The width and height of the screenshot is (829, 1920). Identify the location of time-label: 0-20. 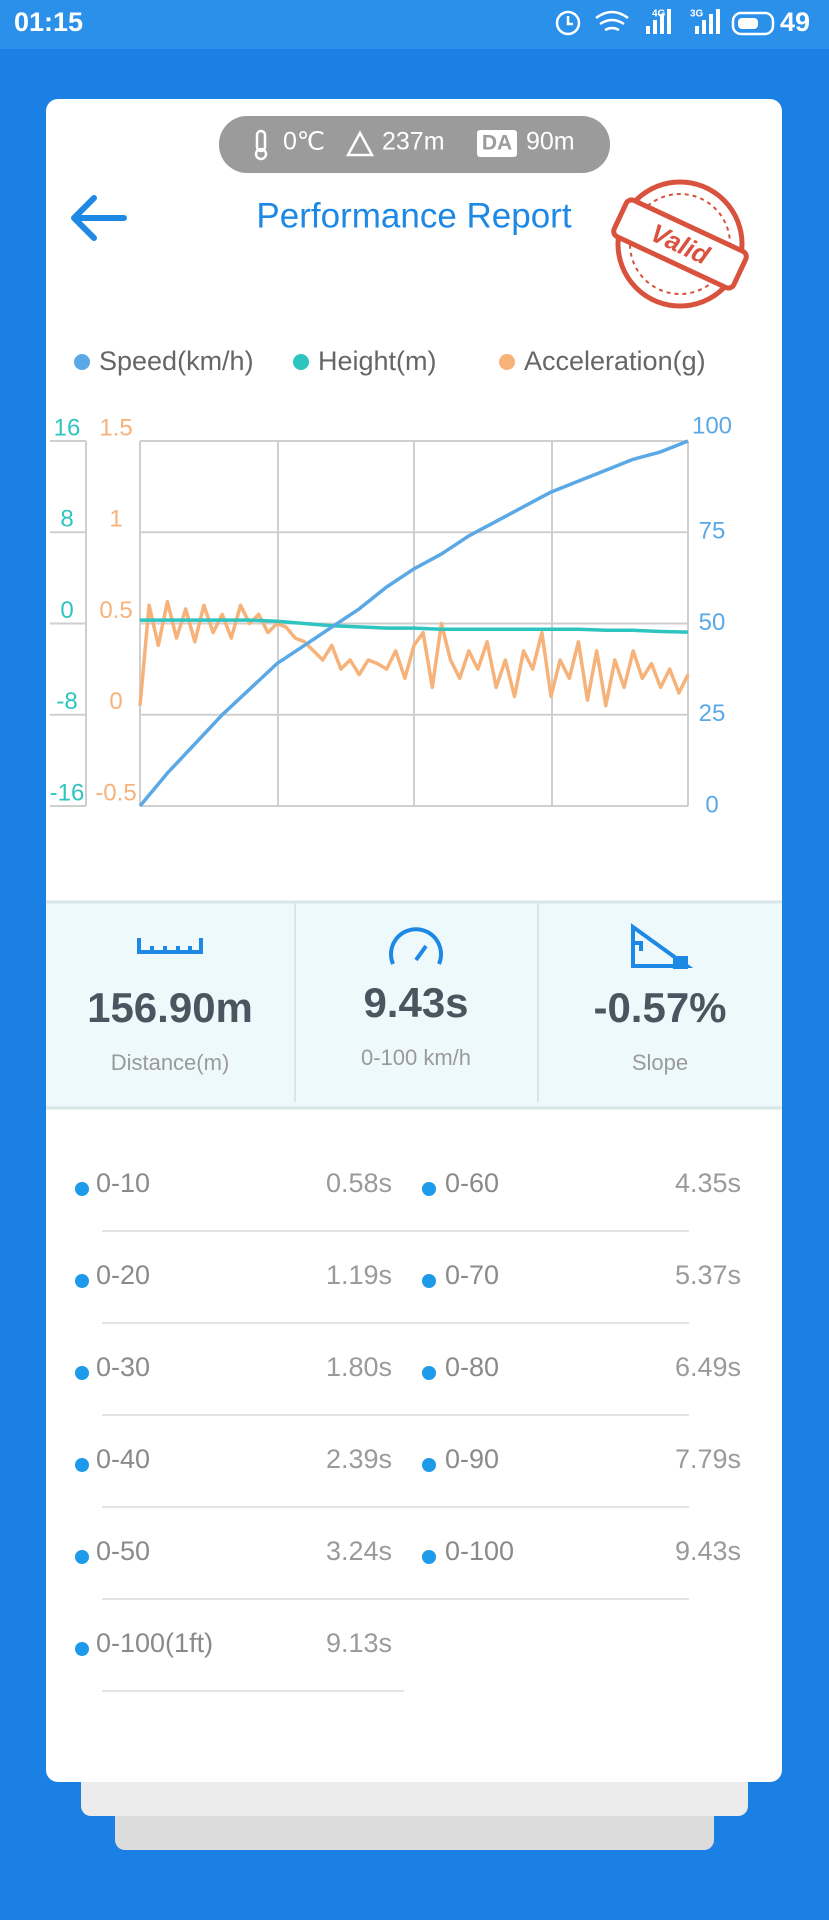
(123, 1275).